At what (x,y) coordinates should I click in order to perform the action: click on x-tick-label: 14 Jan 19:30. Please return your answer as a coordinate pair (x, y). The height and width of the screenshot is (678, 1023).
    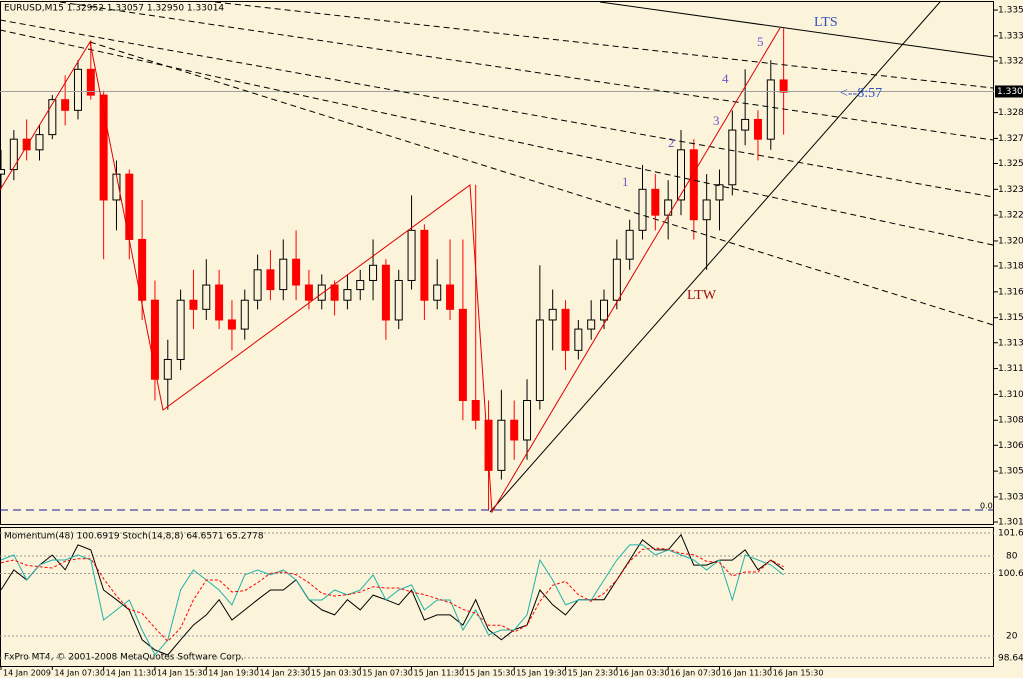
    Looking at the image, I should click on (233, 673).